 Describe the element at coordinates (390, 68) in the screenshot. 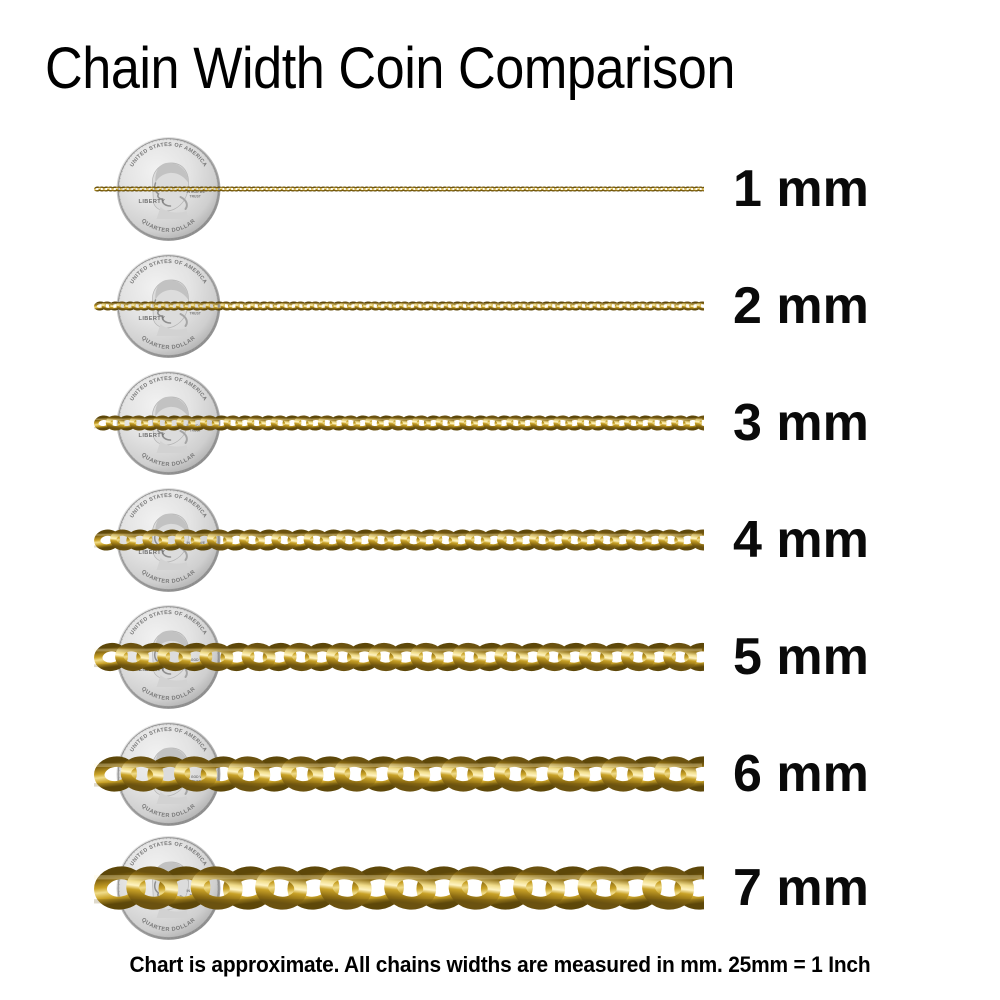

I see `page-title: Chain Width Coin Comparison` at that location.